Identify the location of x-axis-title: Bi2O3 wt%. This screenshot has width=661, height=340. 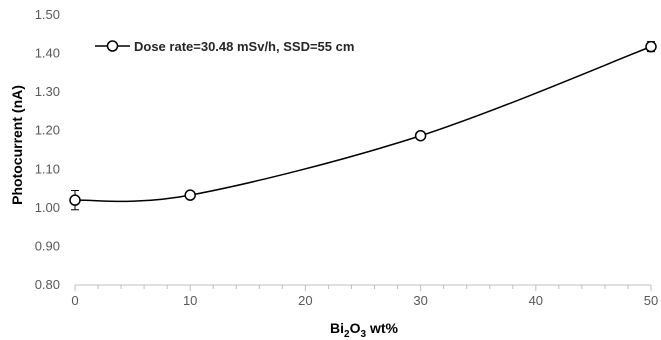
(364, 330).